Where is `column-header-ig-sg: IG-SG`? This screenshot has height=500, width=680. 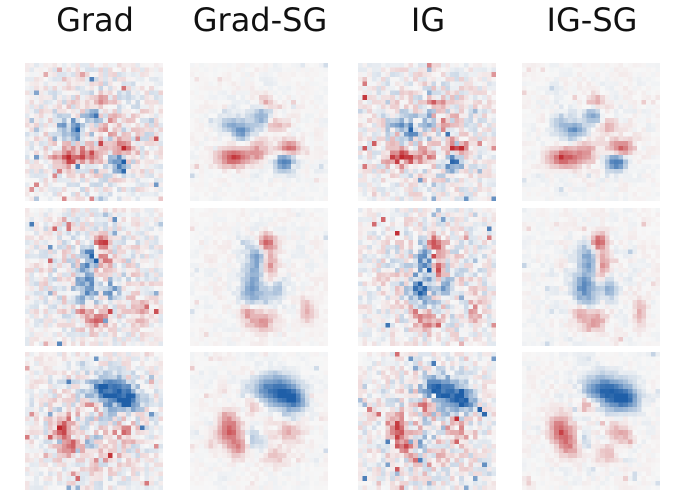 column-header-ig-sg: IG-SG is located at coordinates (592, 20).